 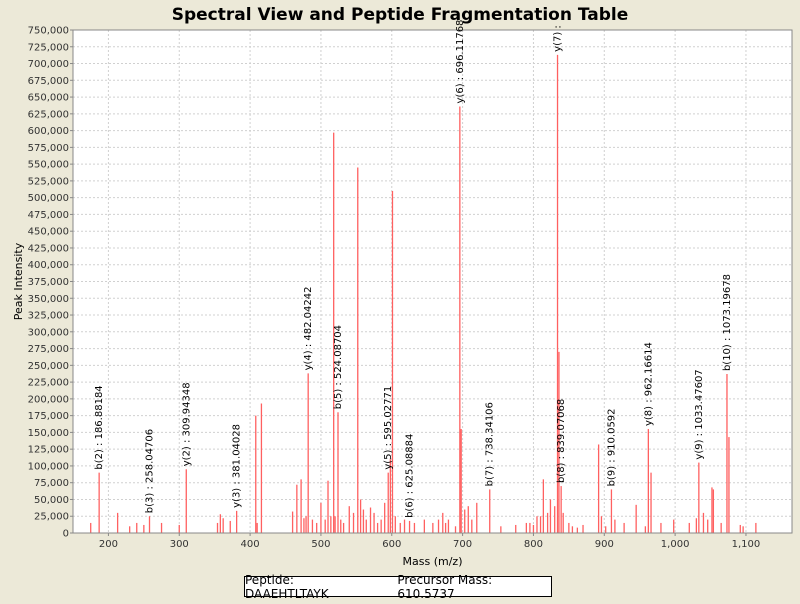 What do you see at coordinates (48, 181) in the screenshot?
I see `y-tick-label: 525,000` at bounding box center [48, 181].